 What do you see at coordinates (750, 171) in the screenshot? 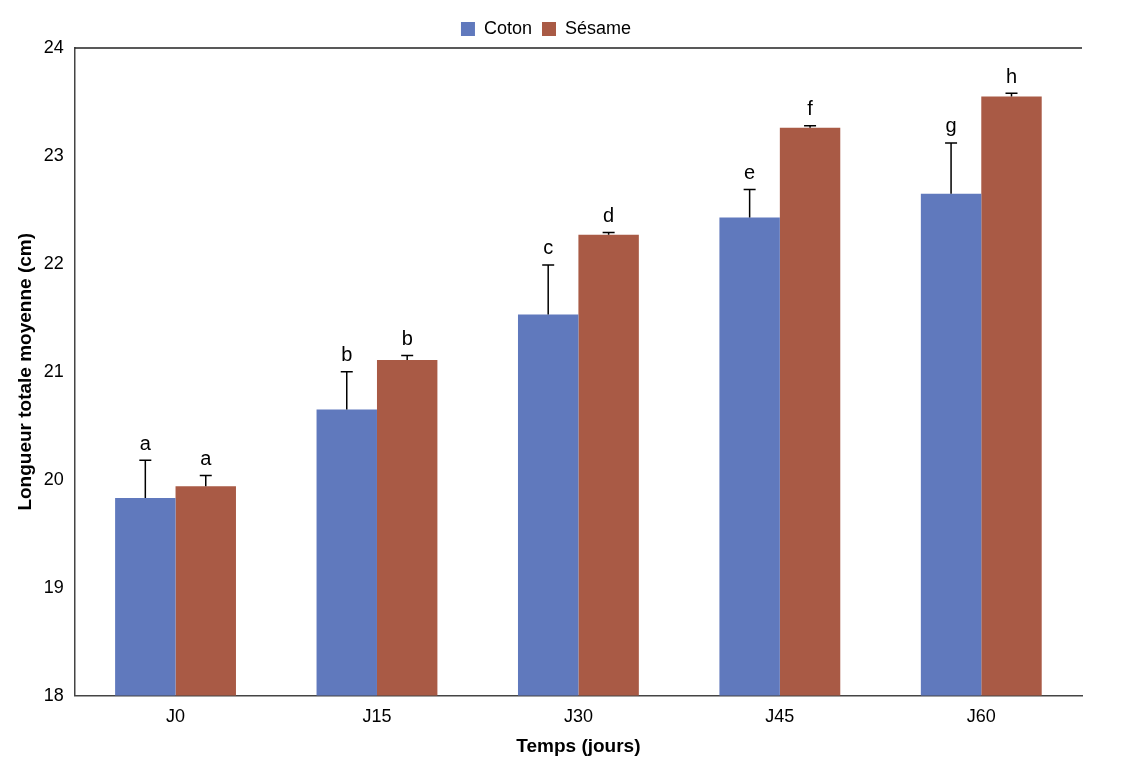
I see `data-label: e` at bounding box center [750, 171].